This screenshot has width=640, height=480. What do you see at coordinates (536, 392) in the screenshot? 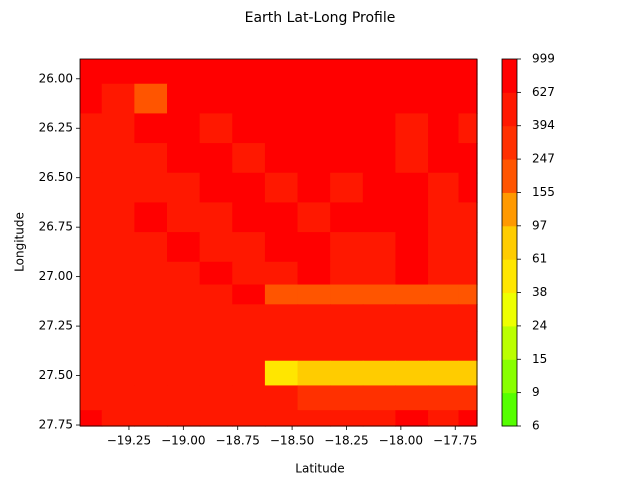
I see `colorbar-tick-label: 9` at bounding box center [536, 392].